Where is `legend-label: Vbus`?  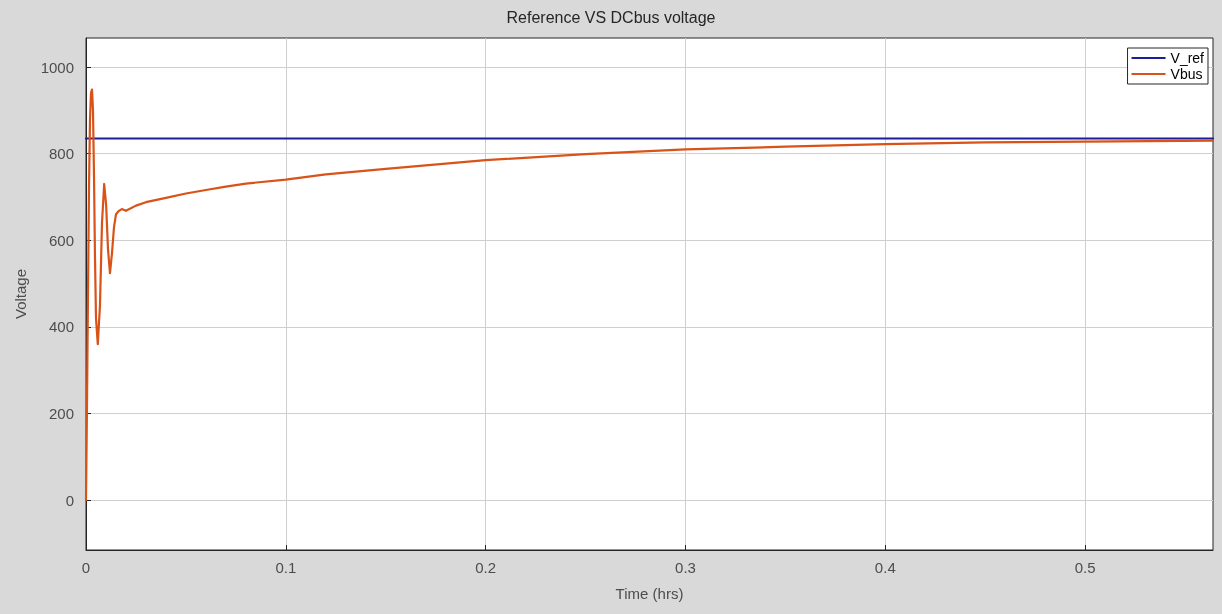
legend-label: Vbus is located at coordinates (1186, 74).